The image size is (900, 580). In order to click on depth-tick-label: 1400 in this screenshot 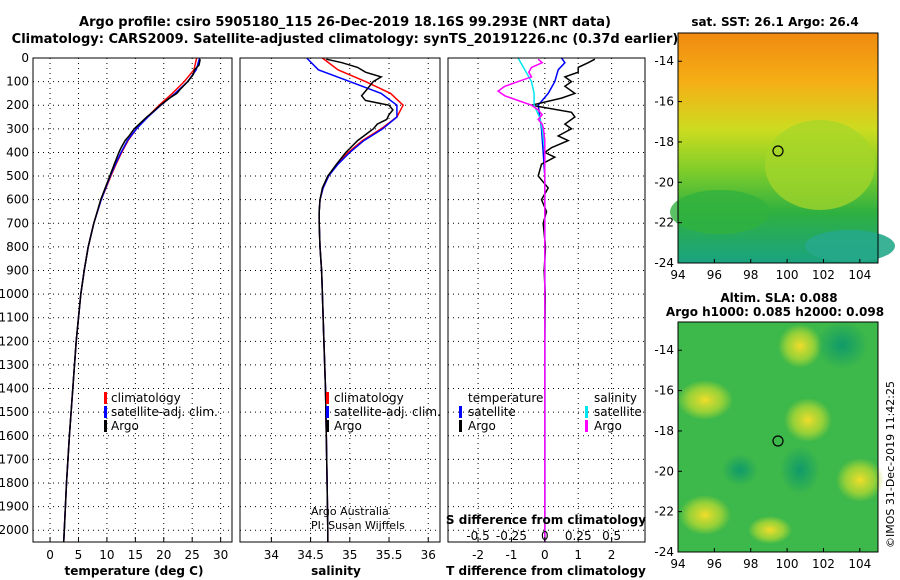, I will do `click(14, 389)`.